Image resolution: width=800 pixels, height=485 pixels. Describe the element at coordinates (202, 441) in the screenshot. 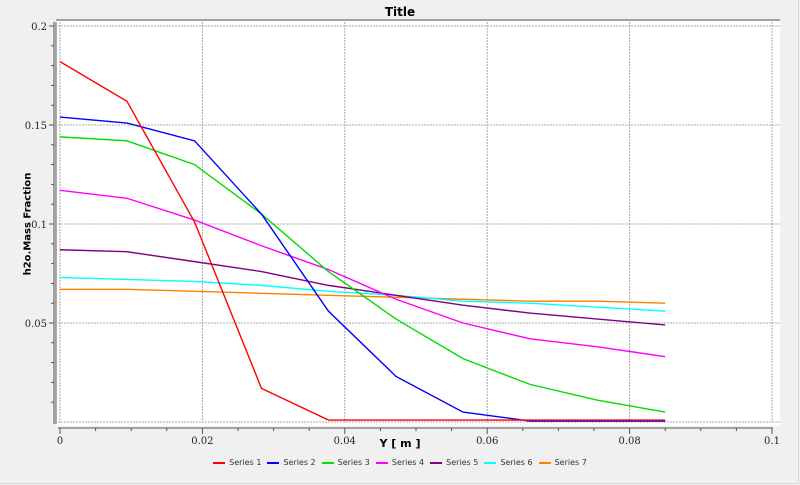

I see `x-tick-label: 0.02` at that location.